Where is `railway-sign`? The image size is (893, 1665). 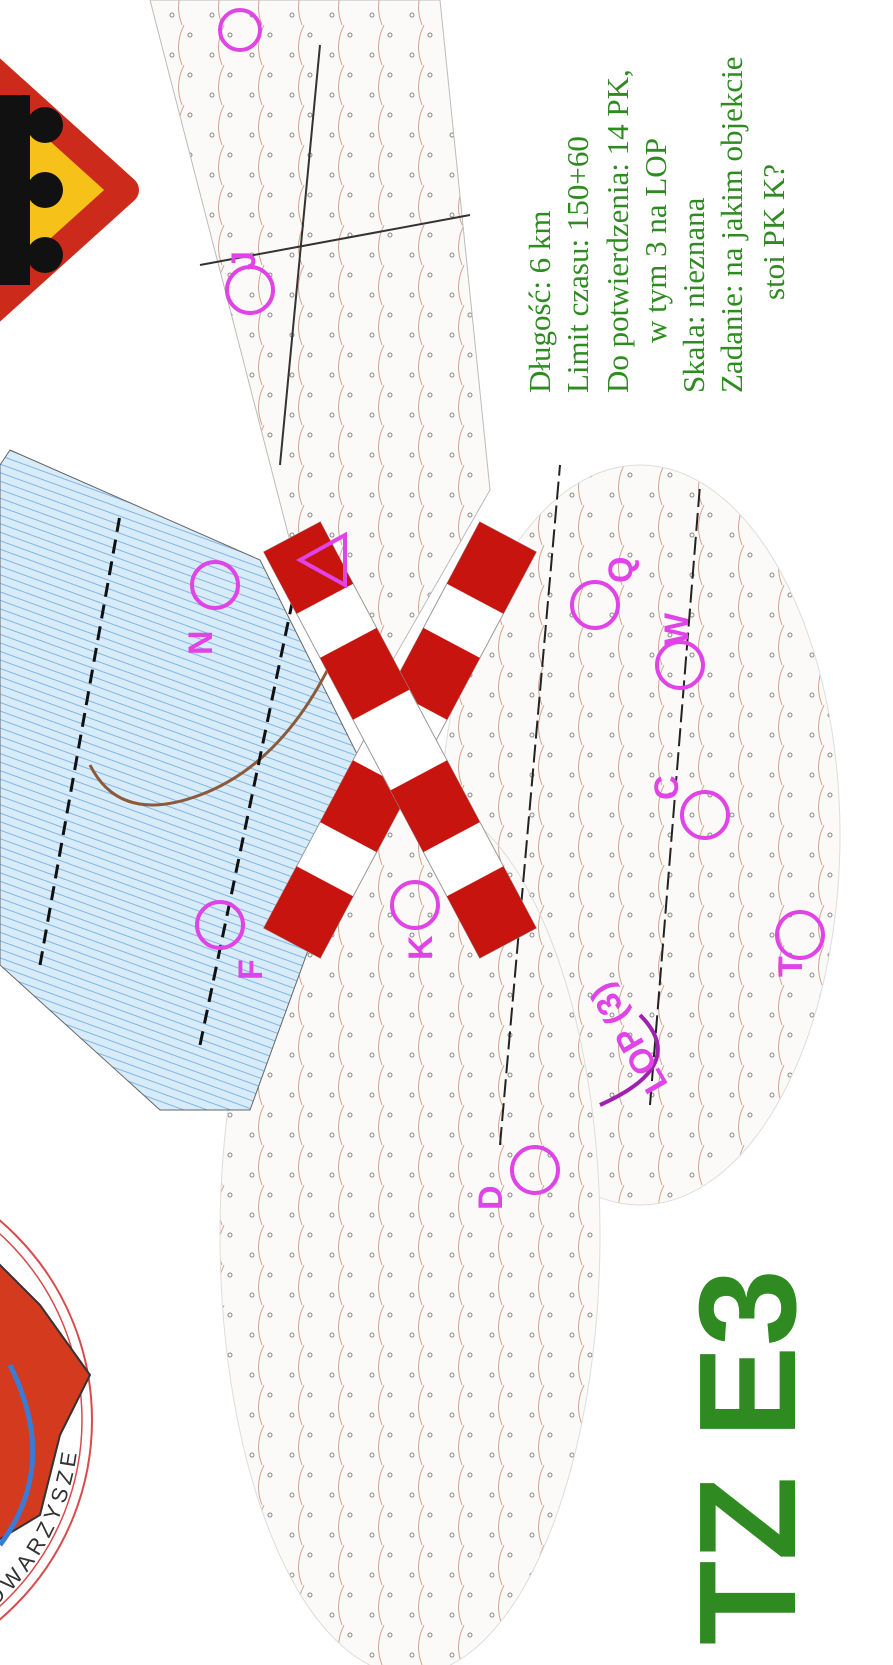 railway-sign is located at coordinates (69, 194).